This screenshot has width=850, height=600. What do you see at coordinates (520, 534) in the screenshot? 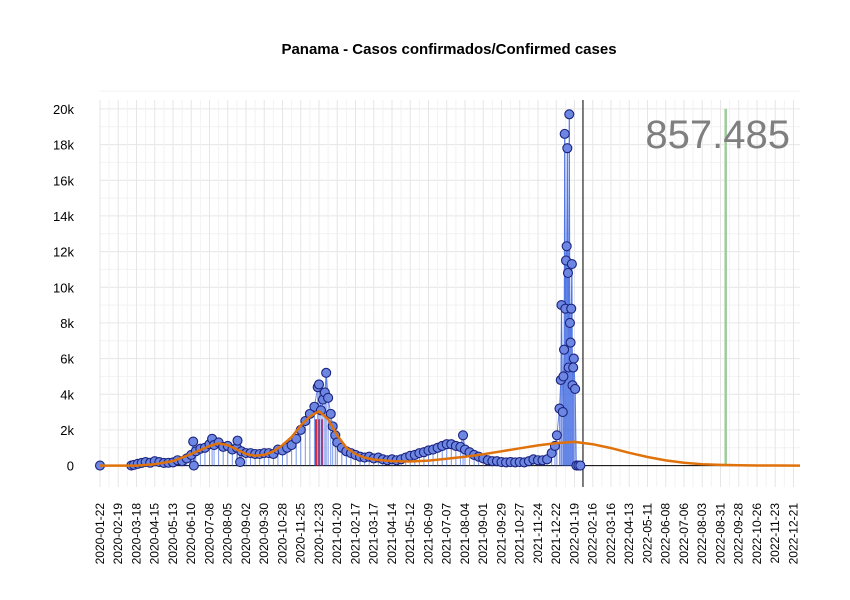
I see `x-tick-label: 2021-10-27` at bounding box center [520, 534].